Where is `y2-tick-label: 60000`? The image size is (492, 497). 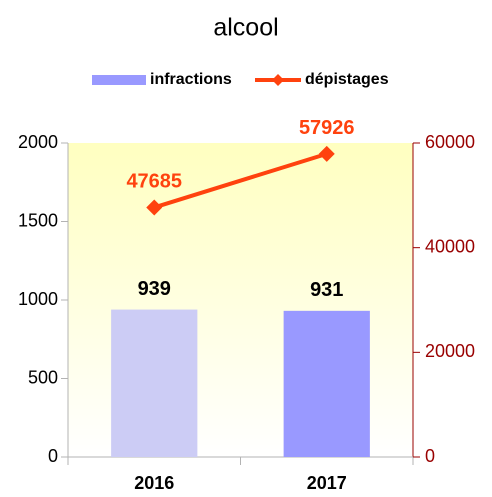
y2-tick-label: 60000 is located at coordinates (450, 142).